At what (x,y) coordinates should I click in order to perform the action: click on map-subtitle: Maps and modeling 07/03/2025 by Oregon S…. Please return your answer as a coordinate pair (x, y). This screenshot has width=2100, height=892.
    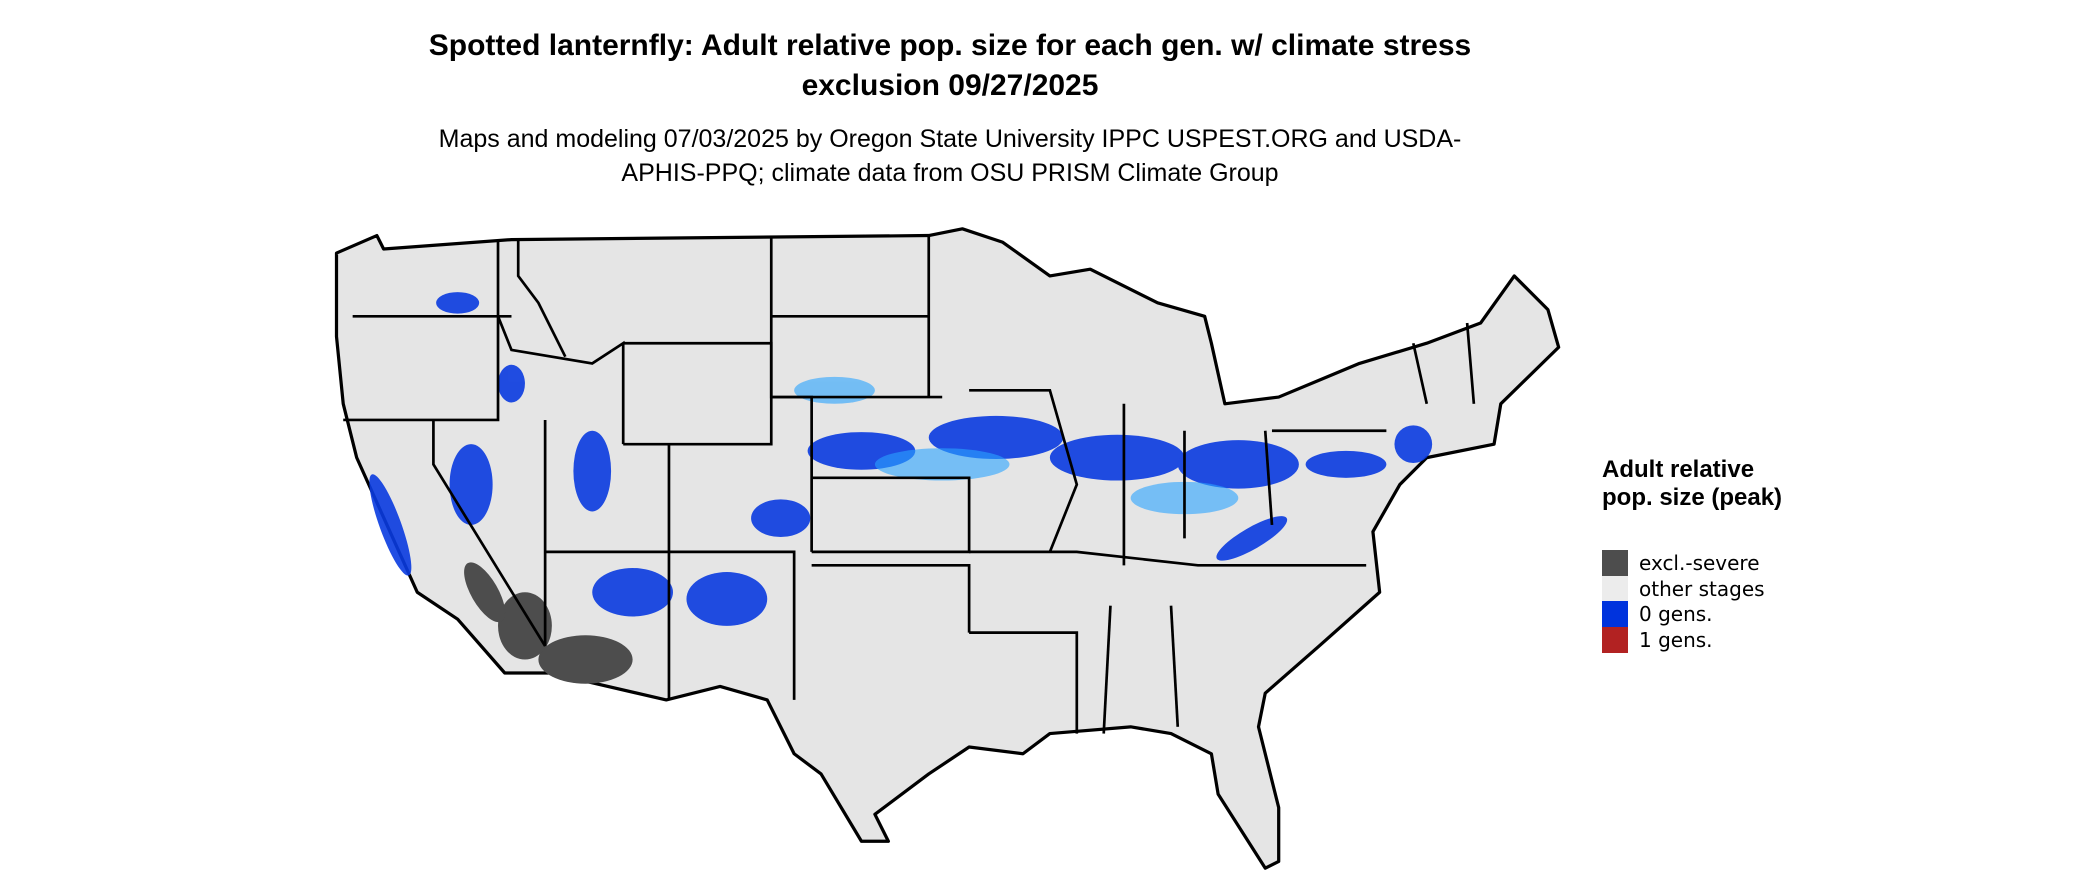
    Looking at the image, I should click on (950, 156).